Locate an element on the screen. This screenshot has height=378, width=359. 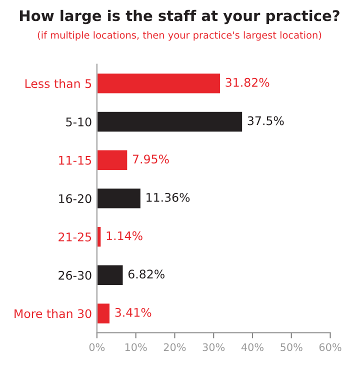
x-tick-label: 50% is located at coordinates (291, 347).